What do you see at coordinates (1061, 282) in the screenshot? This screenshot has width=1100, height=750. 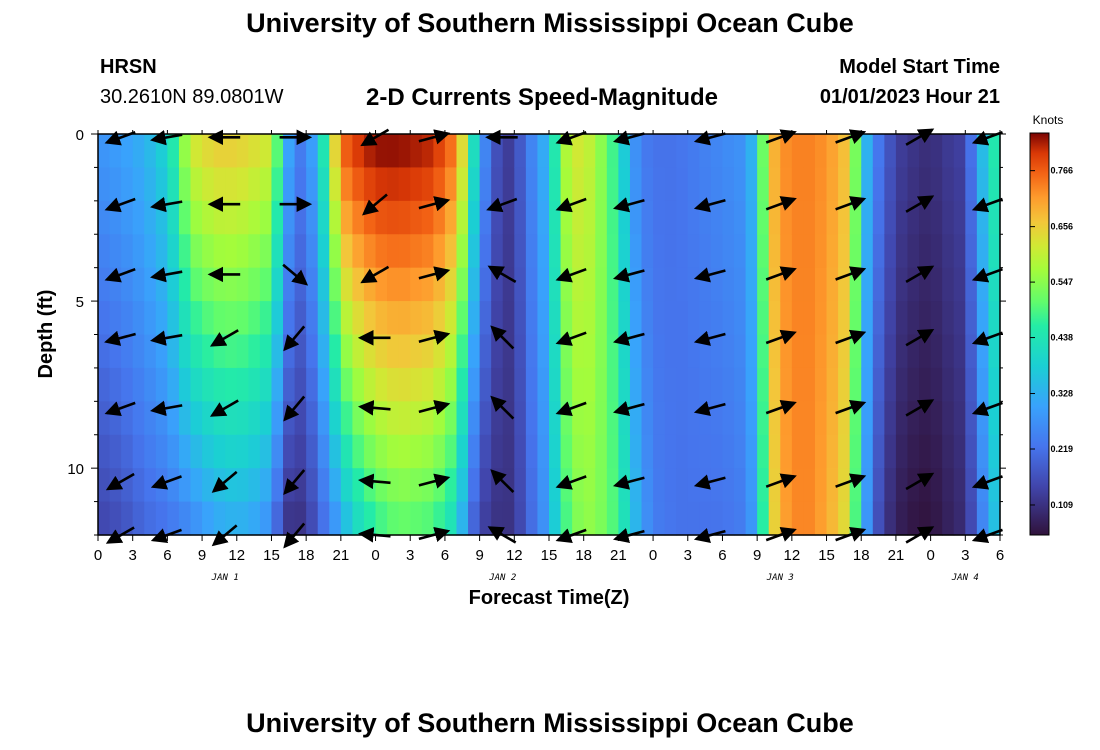 I see `colorbar-tick-label: 0.547` at bounding box center [1061, 282].